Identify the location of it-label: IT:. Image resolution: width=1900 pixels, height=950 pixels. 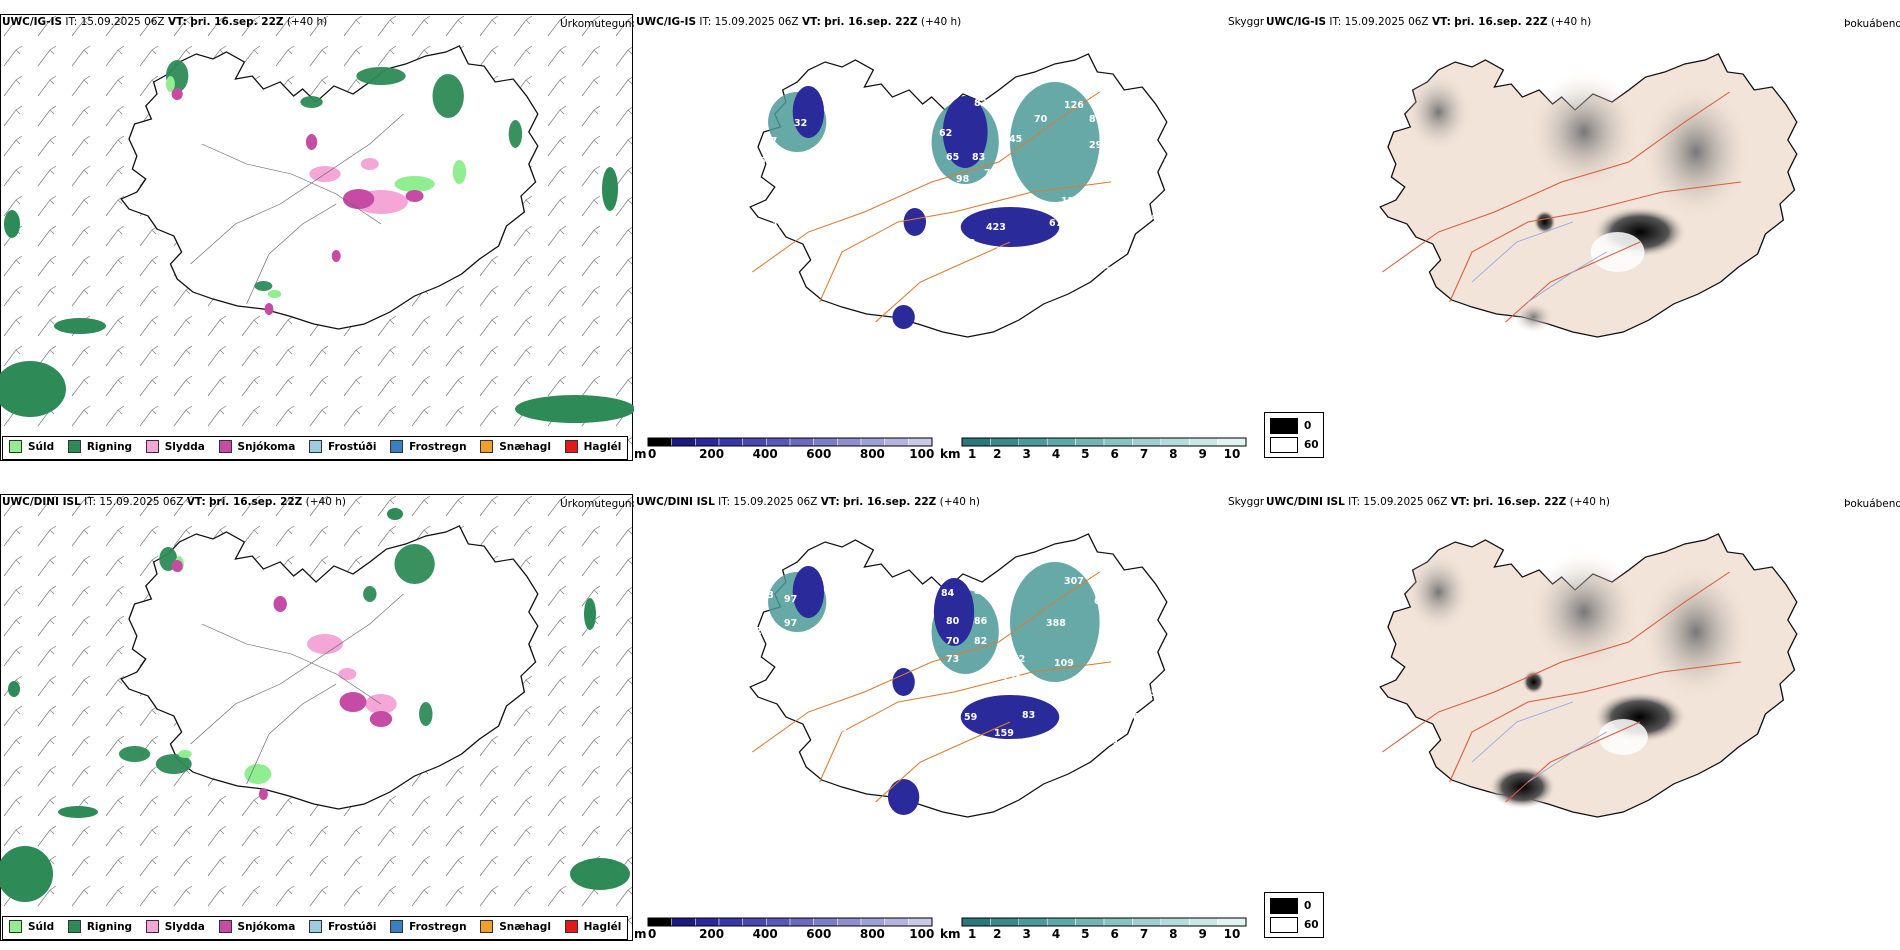
(1335, 22).